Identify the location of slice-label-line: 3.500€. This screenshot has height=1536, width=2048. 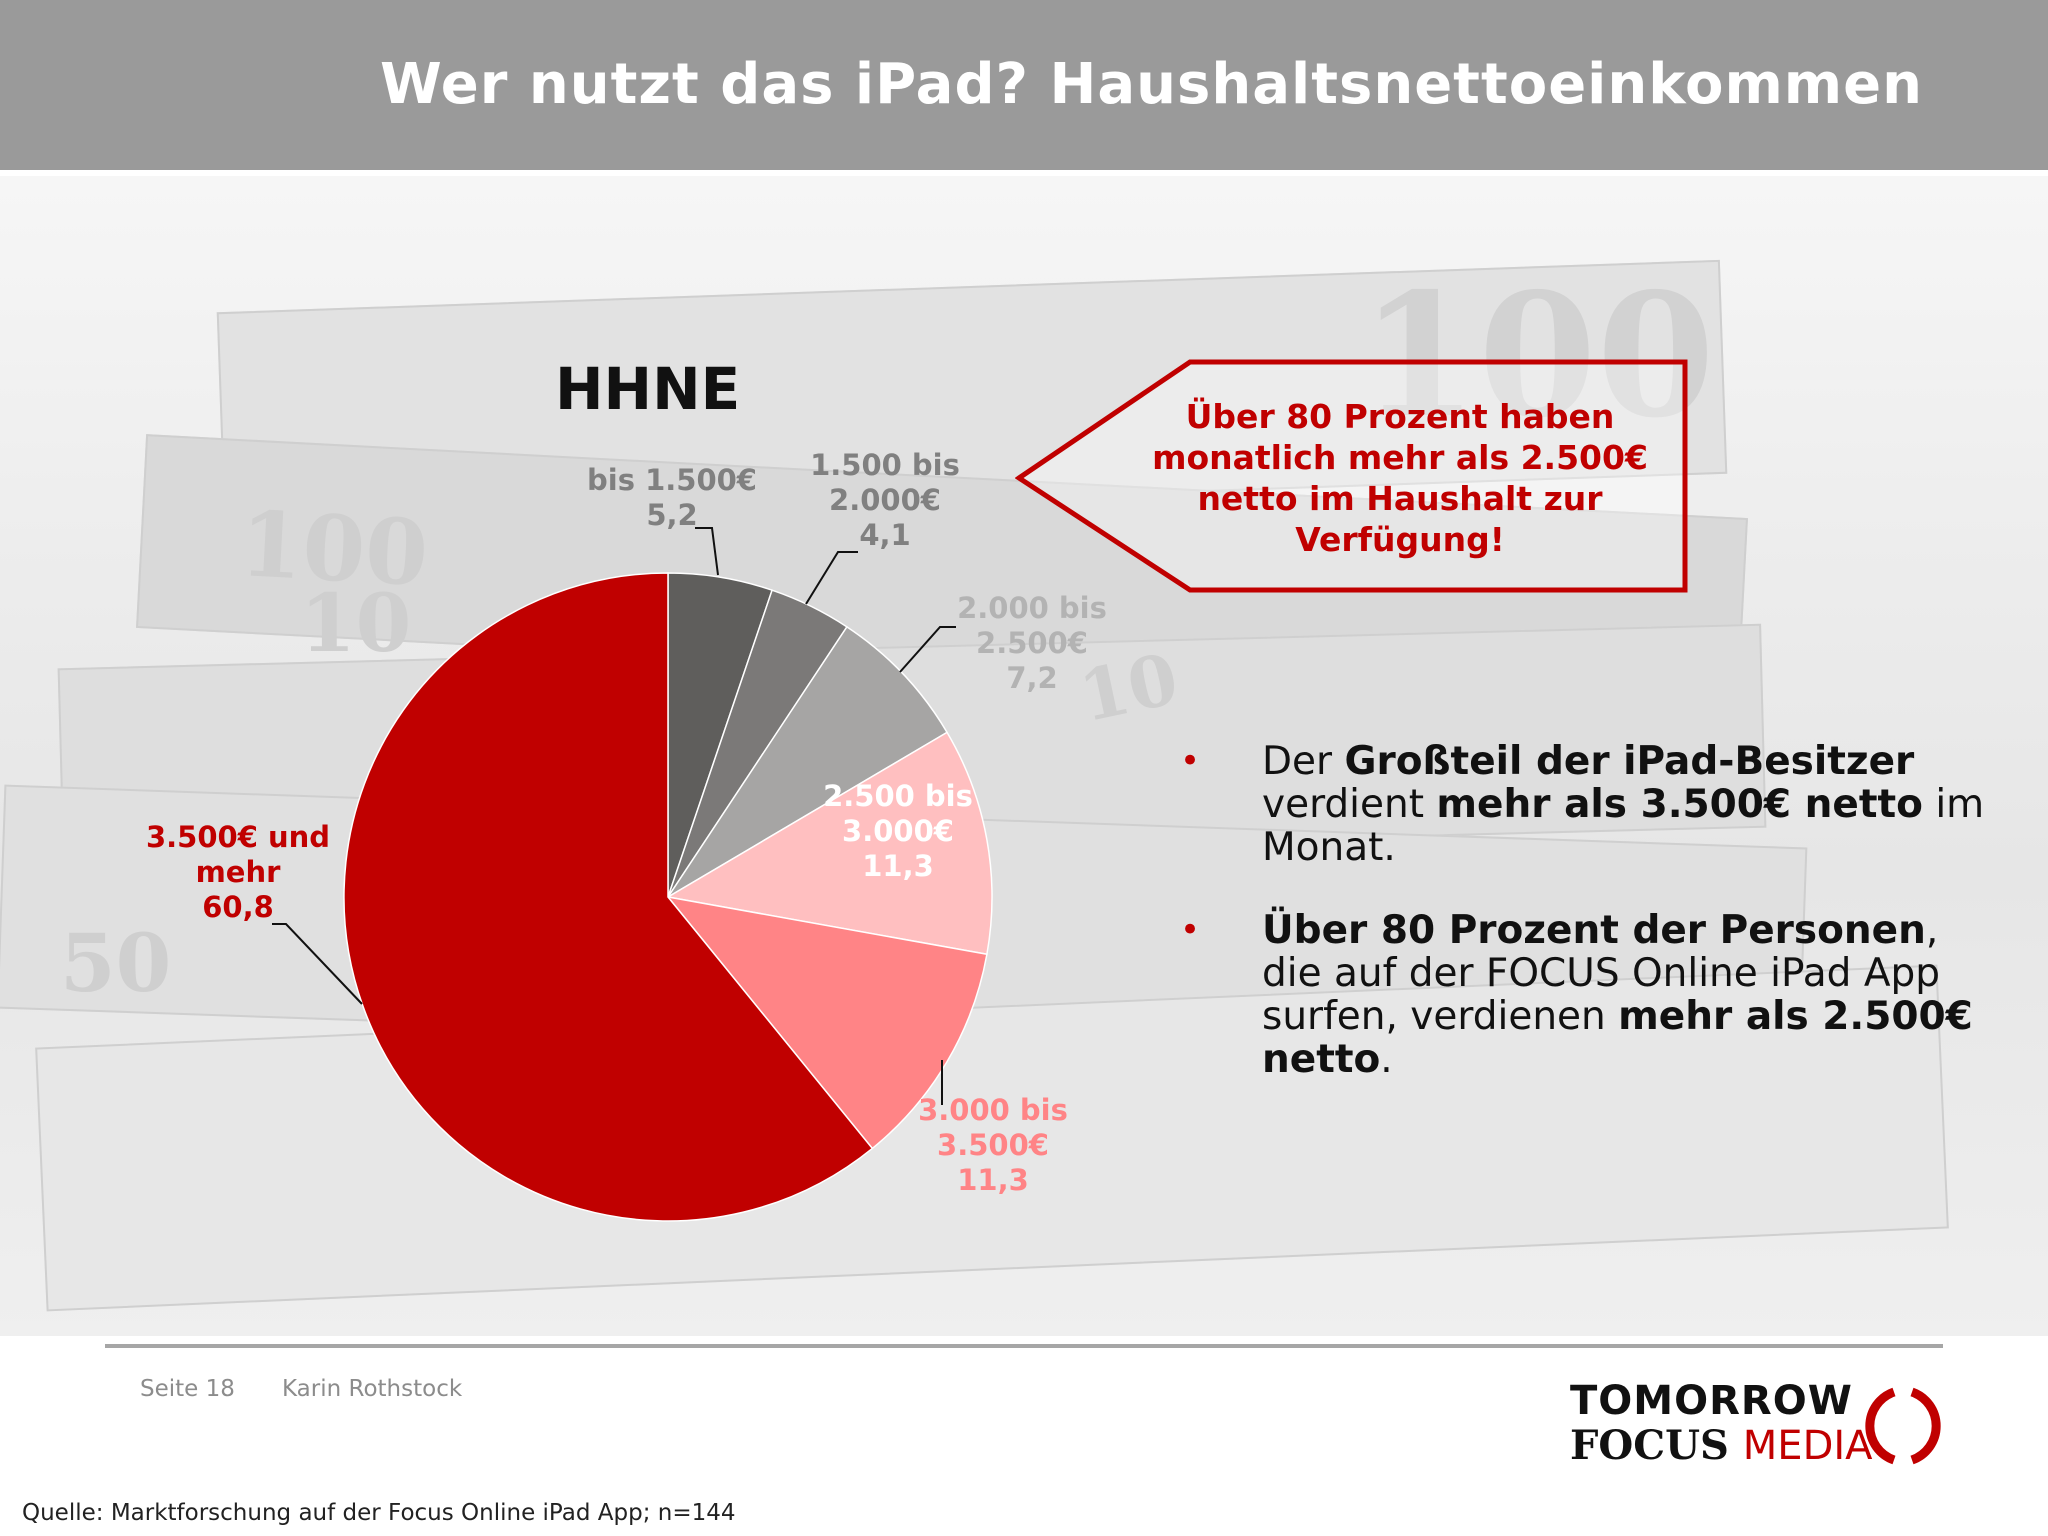
(993, 1145).